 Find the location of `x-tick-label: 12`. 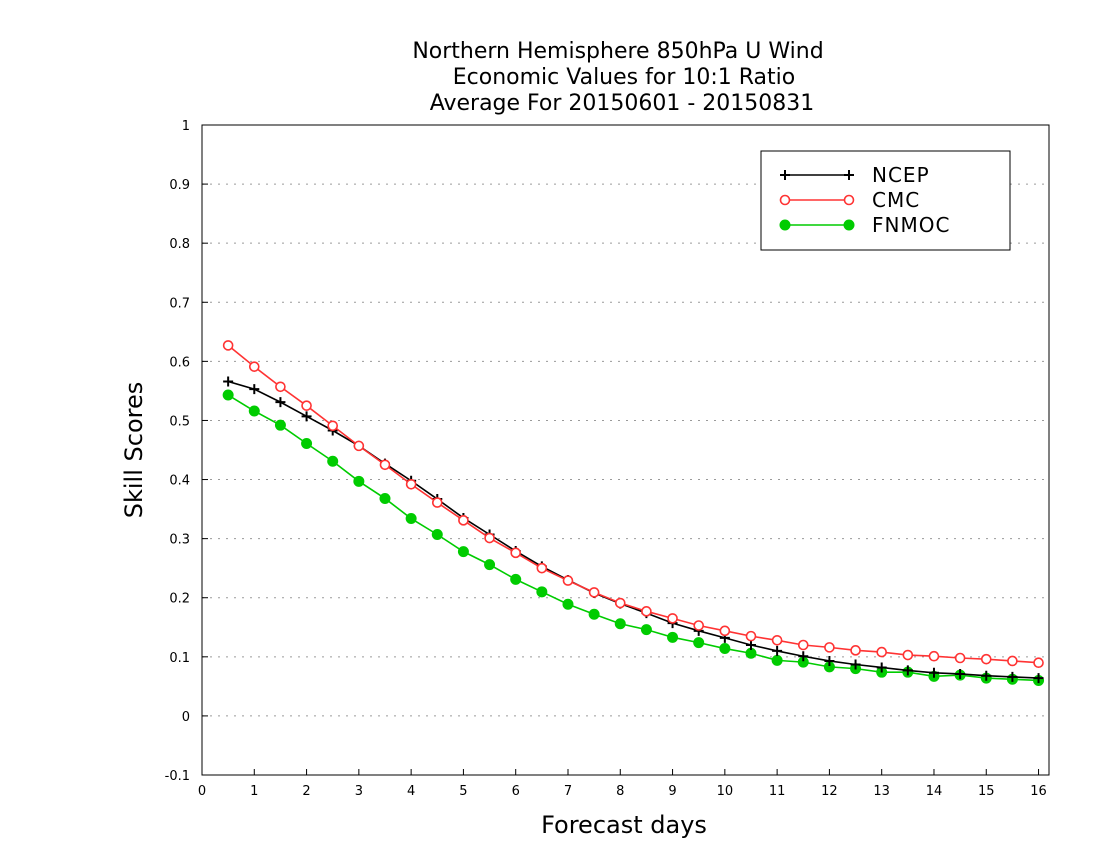

x-tick-label: 12 is located at coordinates (829, 791).